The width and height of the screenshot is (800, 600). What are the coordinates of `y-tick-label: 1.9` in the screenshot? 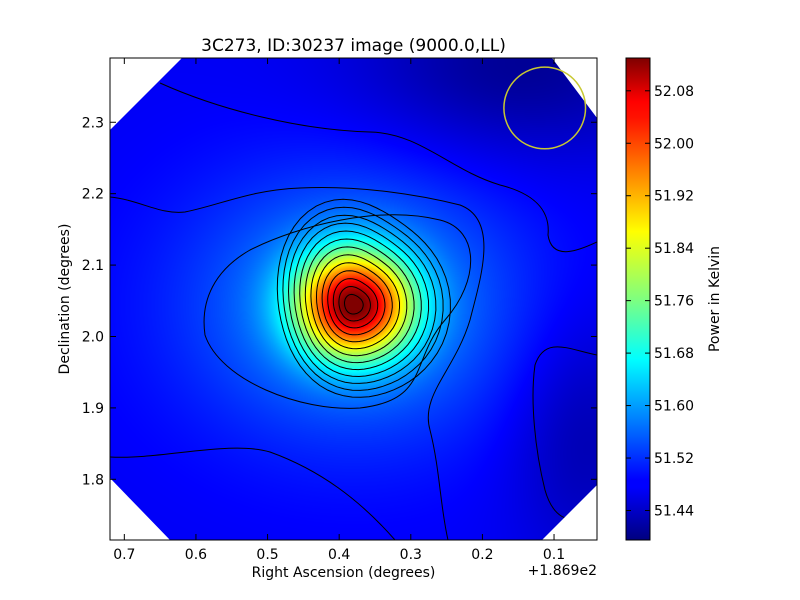 It's located at (93, 409).